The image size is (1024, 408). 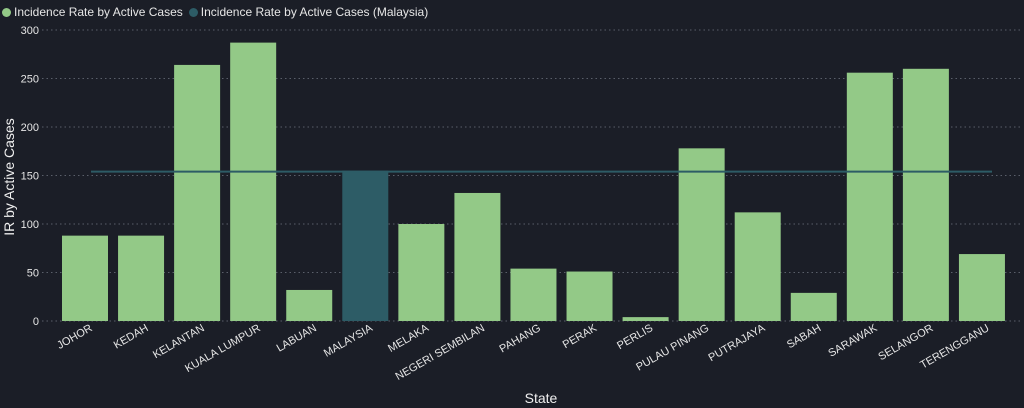 I want to click on x-tick-label-sabah: SABAH, so click(x=804, y=336).